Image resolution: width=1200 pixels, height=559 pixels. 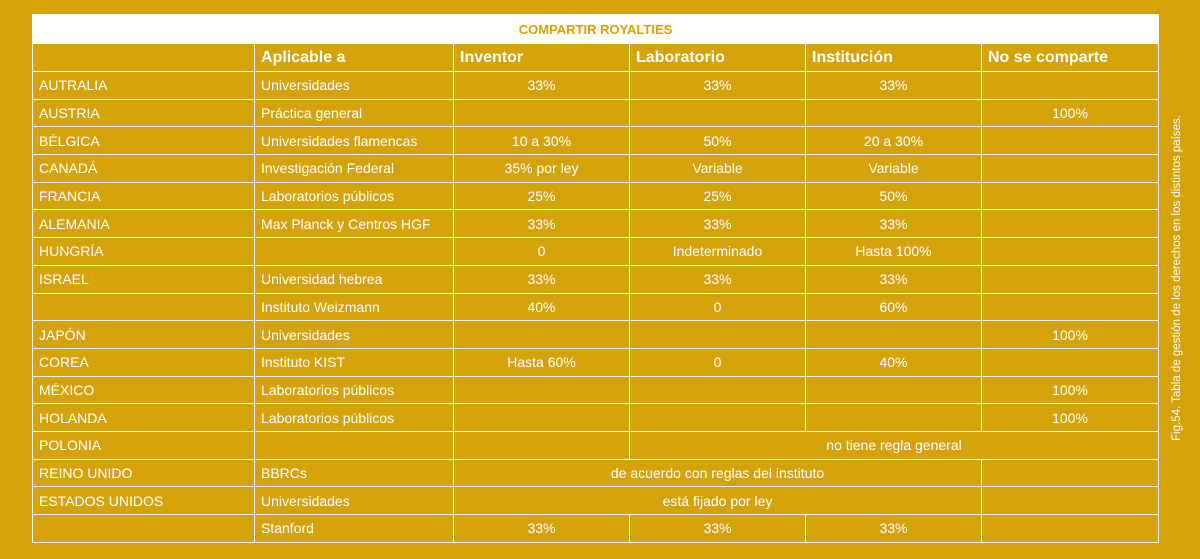 I want to click on institucion-cell: Hasta 100%, so click(x=893, y=251).